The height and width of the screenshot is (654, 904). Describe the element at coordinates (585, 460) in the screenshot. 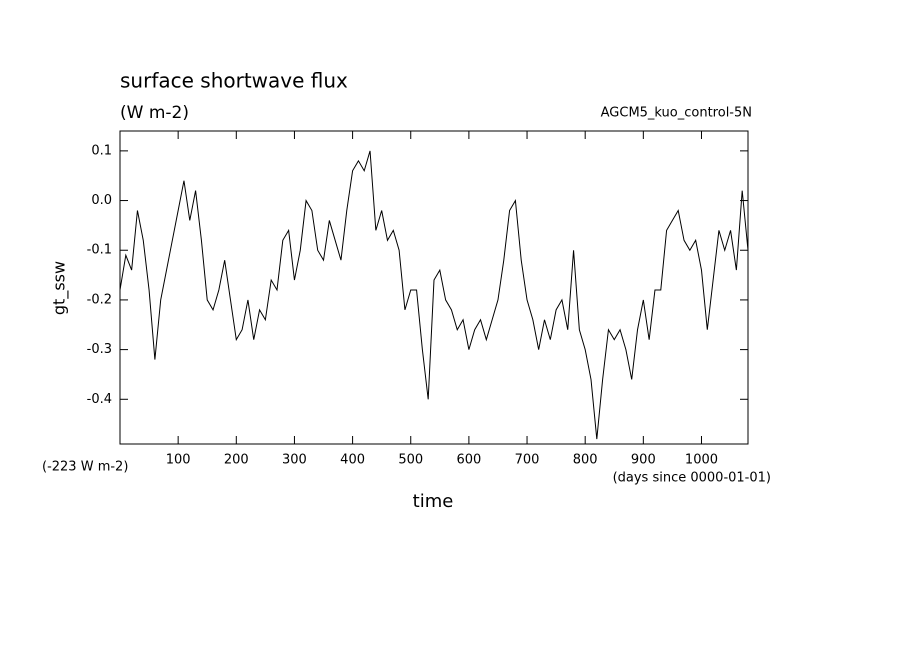

I see `x-tick-label: 800` at that location.